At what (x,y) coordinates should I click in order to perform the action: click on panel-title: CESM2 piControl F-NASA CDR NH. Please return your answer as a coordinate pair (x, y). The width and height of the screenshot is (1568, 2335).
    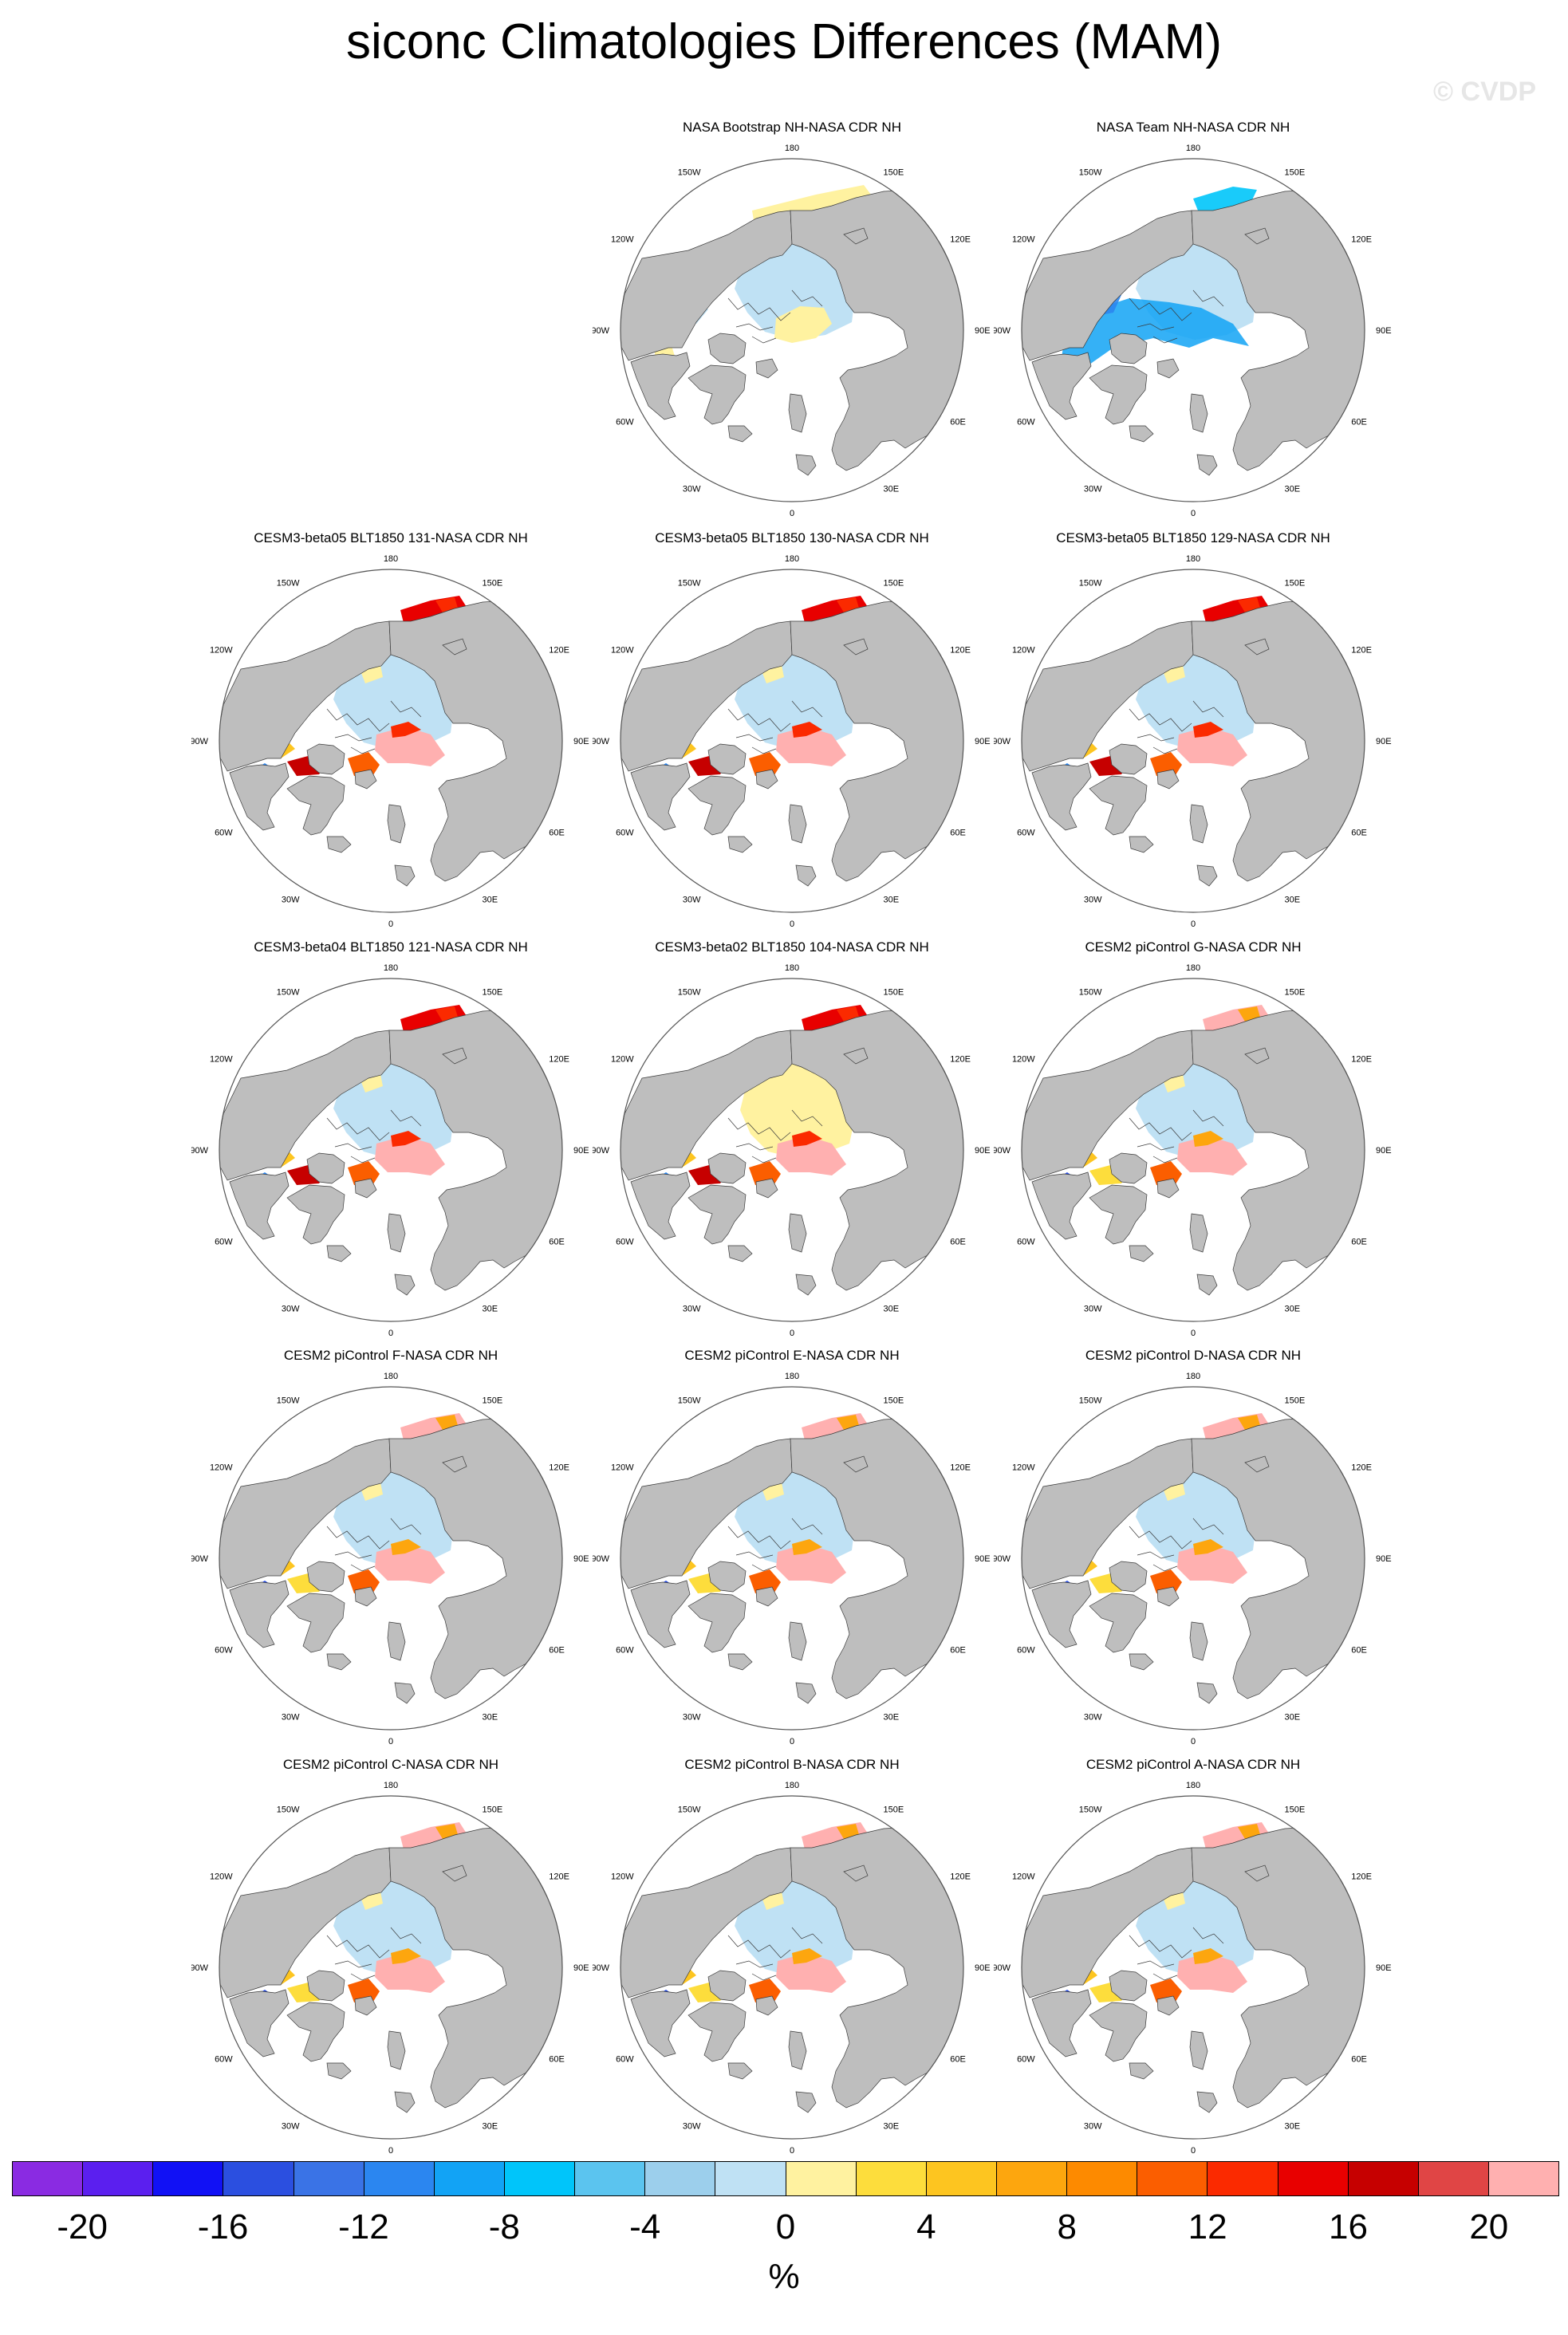
    Looking at the image, I should click on (390, 1355).